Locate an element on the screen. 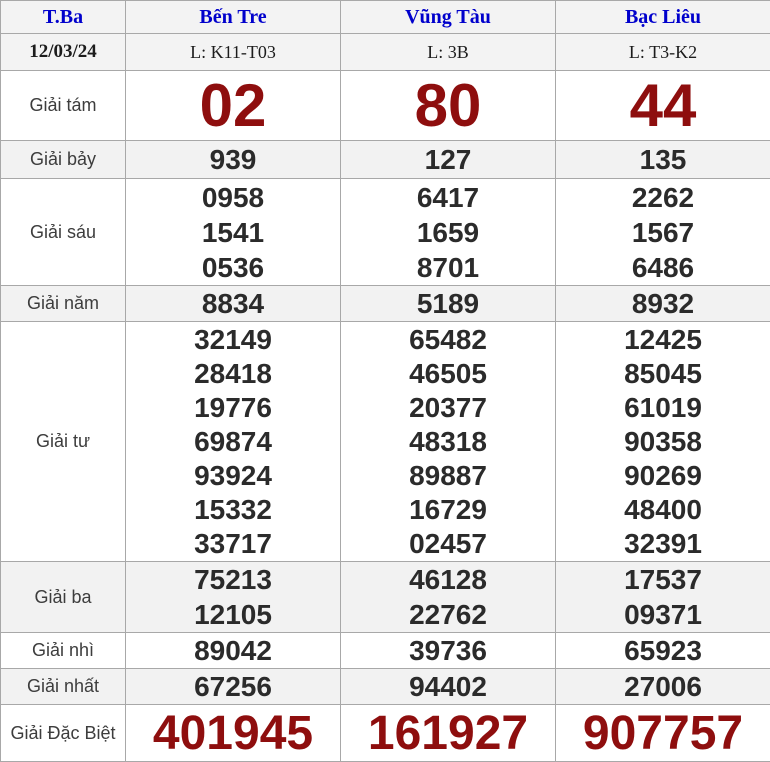  prize-cell: 02 is located at coordinates (233, 106).